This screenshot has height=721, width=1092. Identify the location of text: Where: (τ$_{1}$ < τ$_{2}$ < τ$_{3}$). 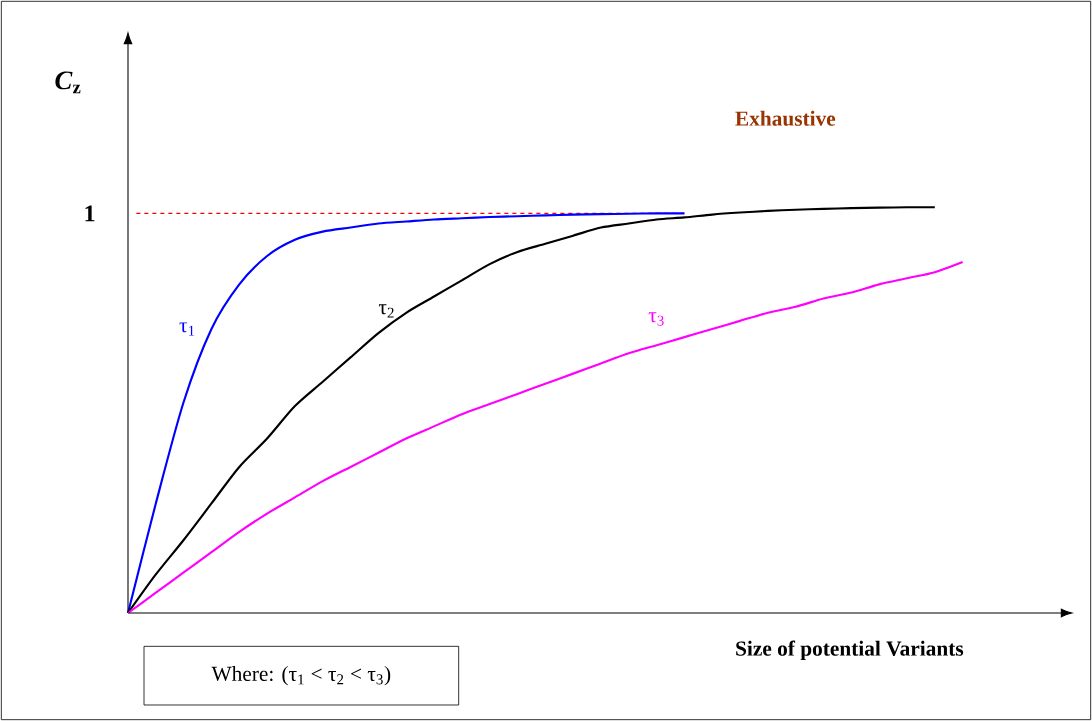
(301, 675).